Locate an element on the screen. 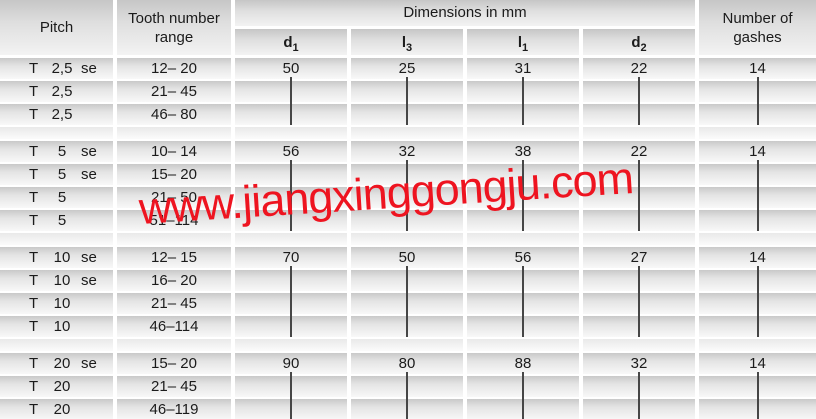 The width and height of the screenshot is (816, 419). tooth-range-cell: 46–114 is located at coordinates (174, 326).